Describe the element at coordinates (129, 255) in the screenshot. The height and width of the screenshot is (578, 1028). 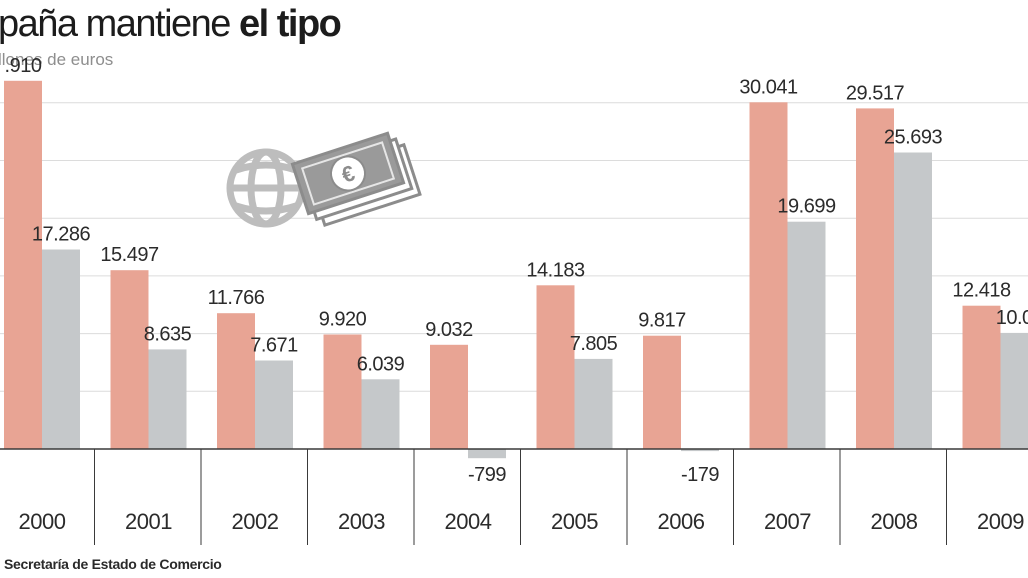
I see `value-label: 15.497` at that location.